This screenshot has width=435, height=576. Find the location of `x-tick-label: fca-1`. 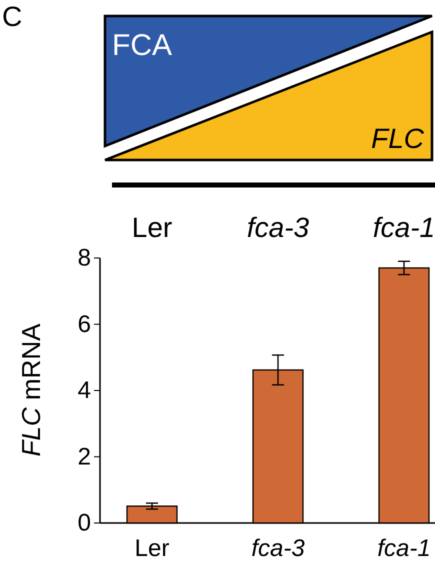

x-tick-label: fca-1 is located at coordinates (404, 548).